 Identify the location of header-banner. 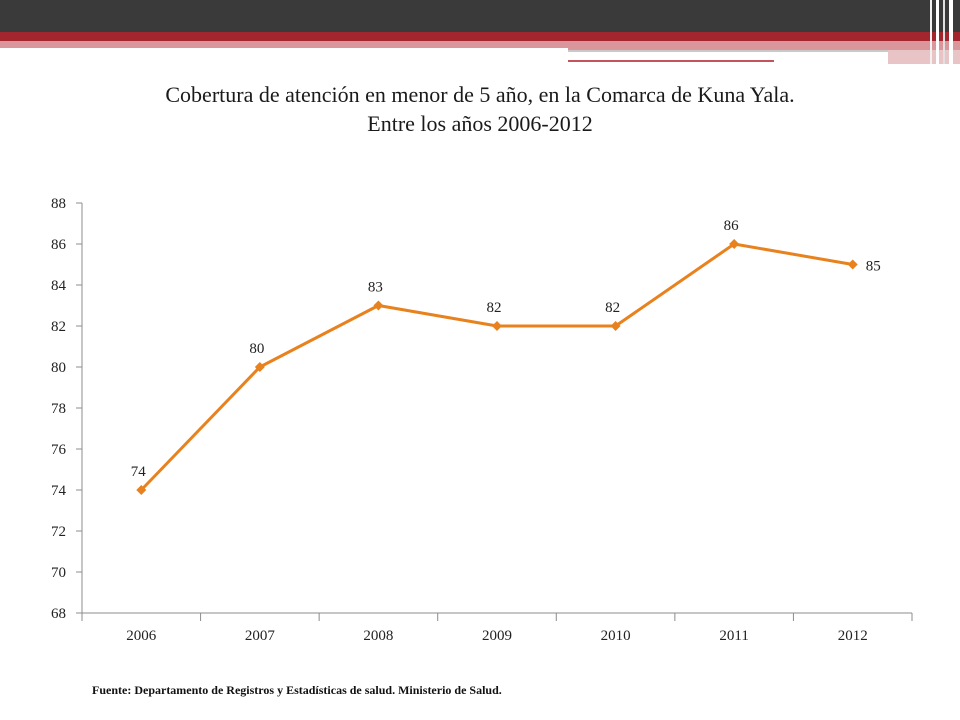
(480, 32).